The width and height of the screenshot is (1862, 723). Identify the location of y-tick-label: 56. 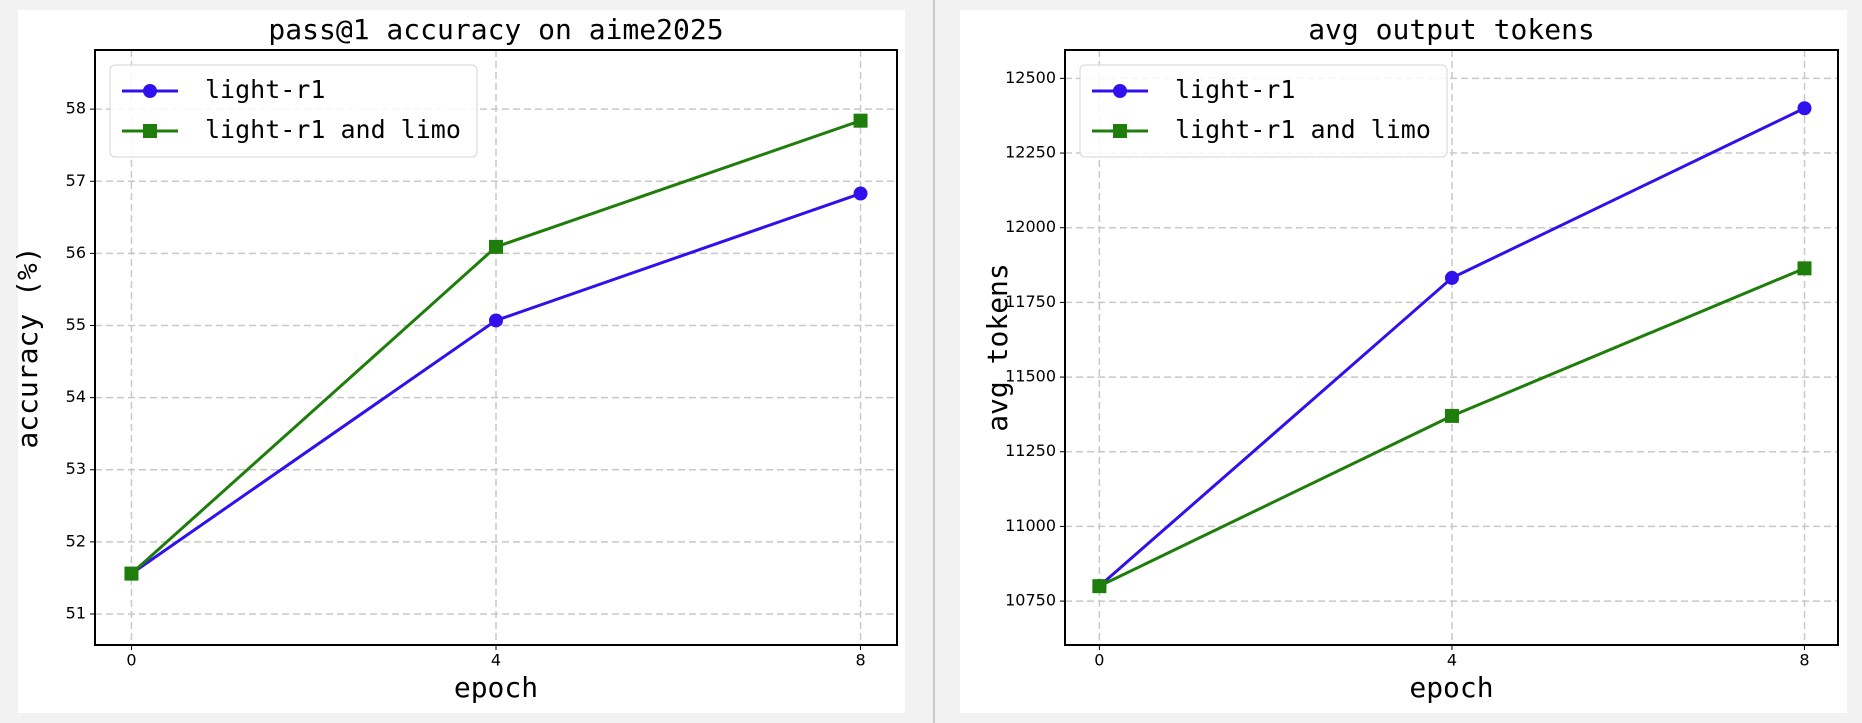
(76, 252).